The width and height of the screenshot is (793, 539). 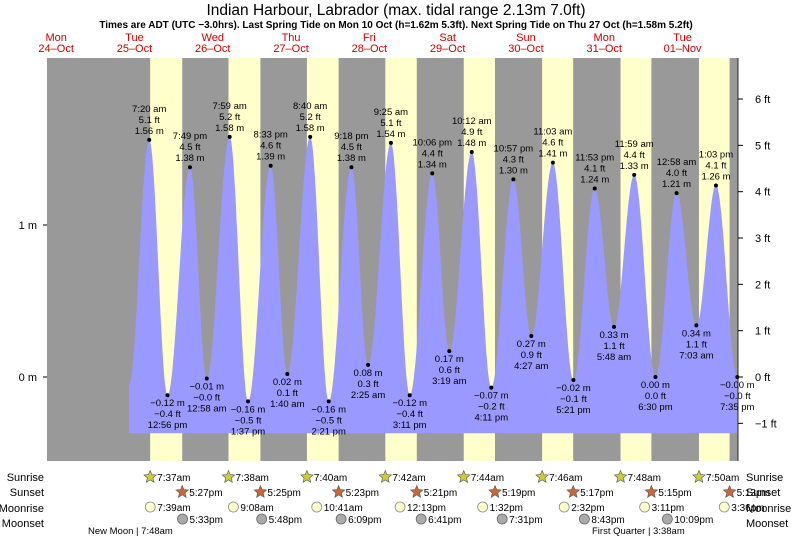 I want to click on date-label: 31–Oct, so click(x=604, y=49).